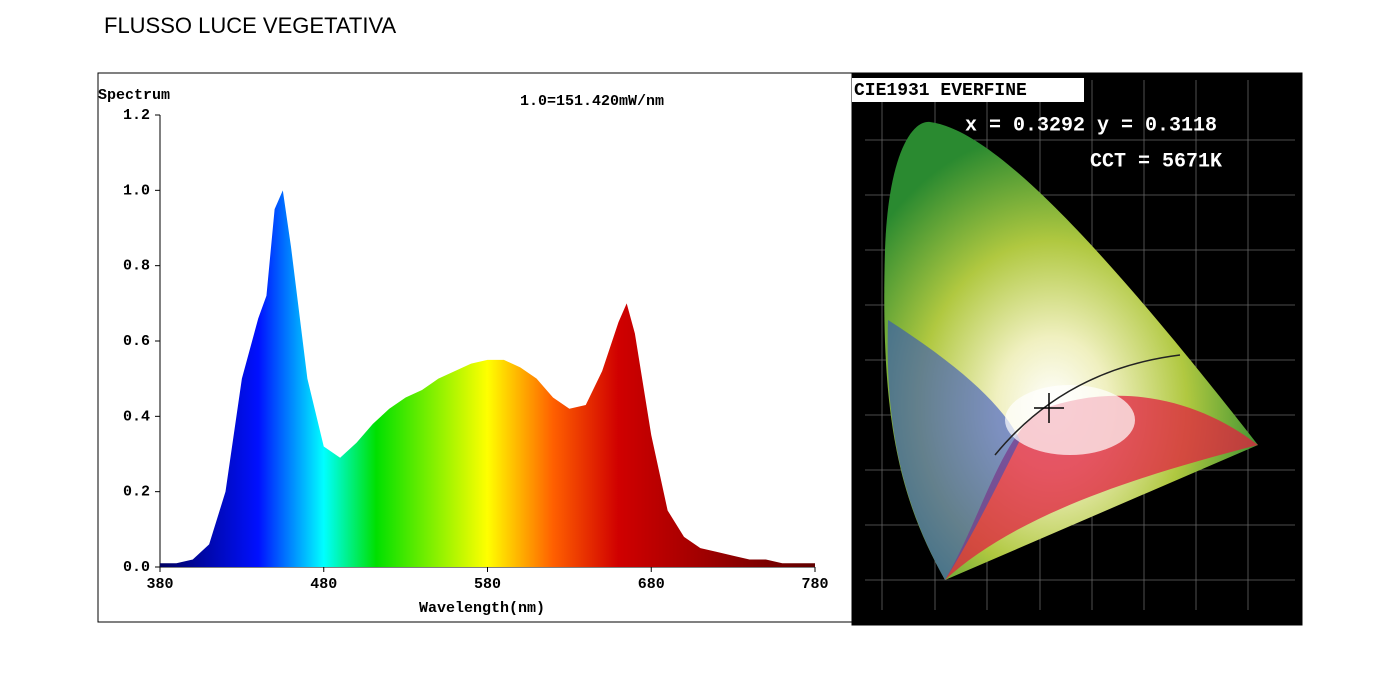 The image size is (1400, 700). I want to click on cie-title: CIE1931 EVERFINE, so click(940, 91).